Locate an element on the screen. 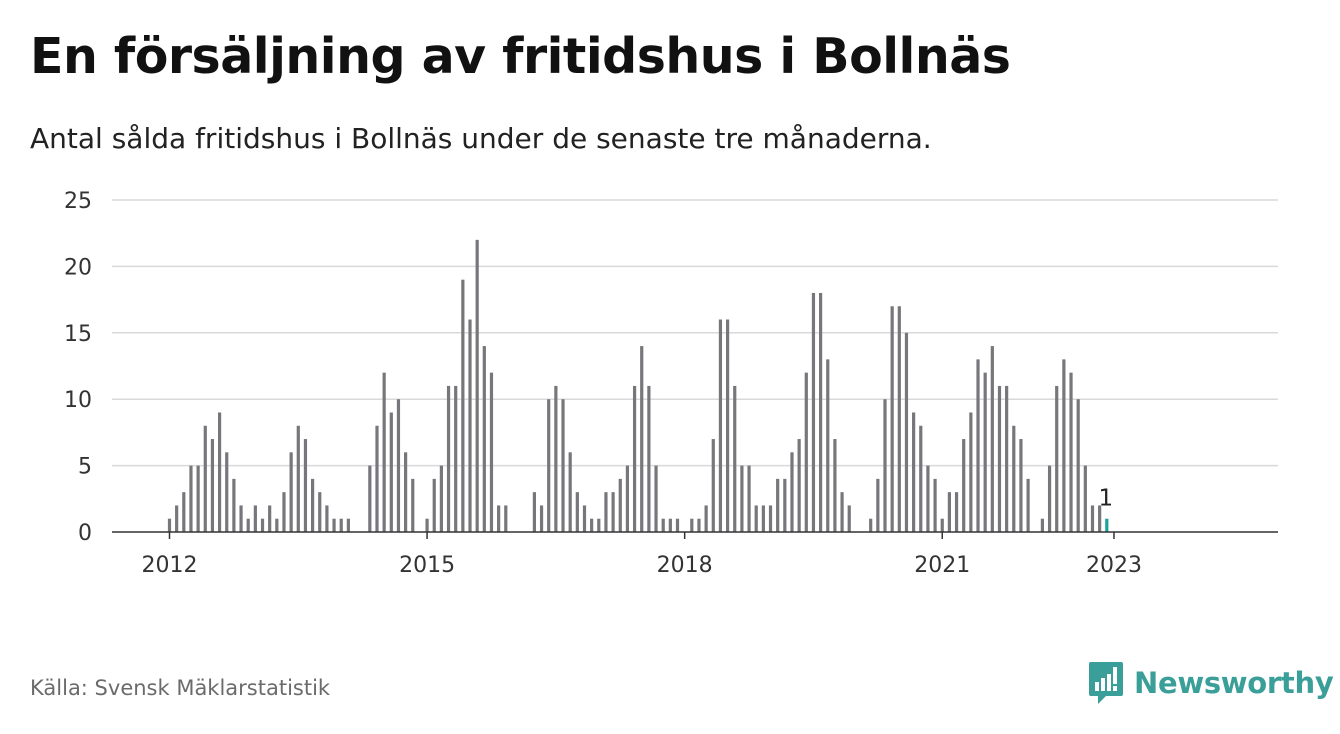 This screenshot has height=734, width=1340. y-tick-label: 5 is located at coordinates (85, 467).